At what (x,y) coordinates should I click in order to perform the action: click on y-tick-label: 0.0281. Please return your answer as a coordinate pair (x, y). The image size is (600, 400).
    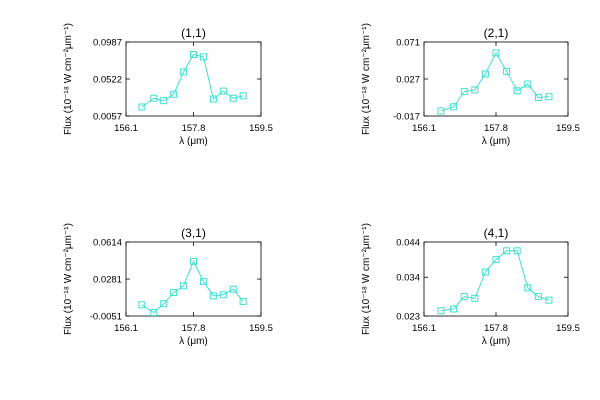
    Looking at the image, I should click on (107, 280).